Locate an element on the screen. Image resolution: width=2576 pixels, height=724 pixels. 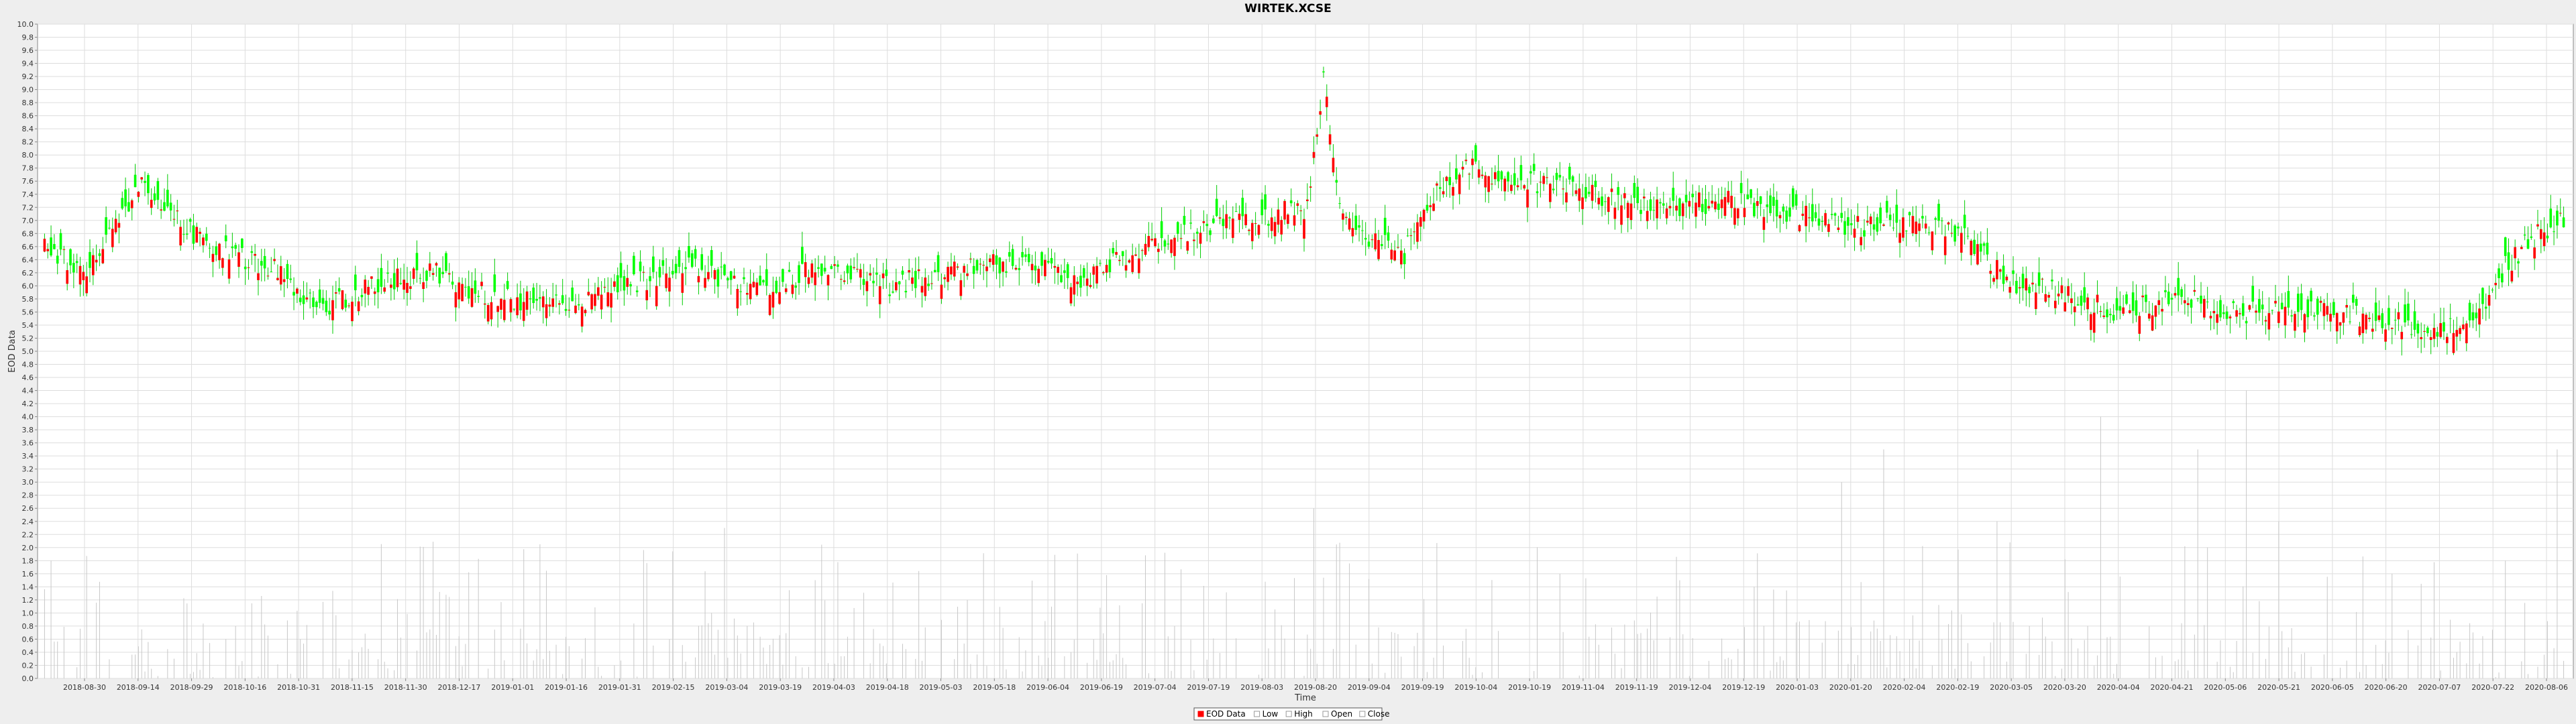
y-tick-label: 1.0 is located at coordinates (28, 613).